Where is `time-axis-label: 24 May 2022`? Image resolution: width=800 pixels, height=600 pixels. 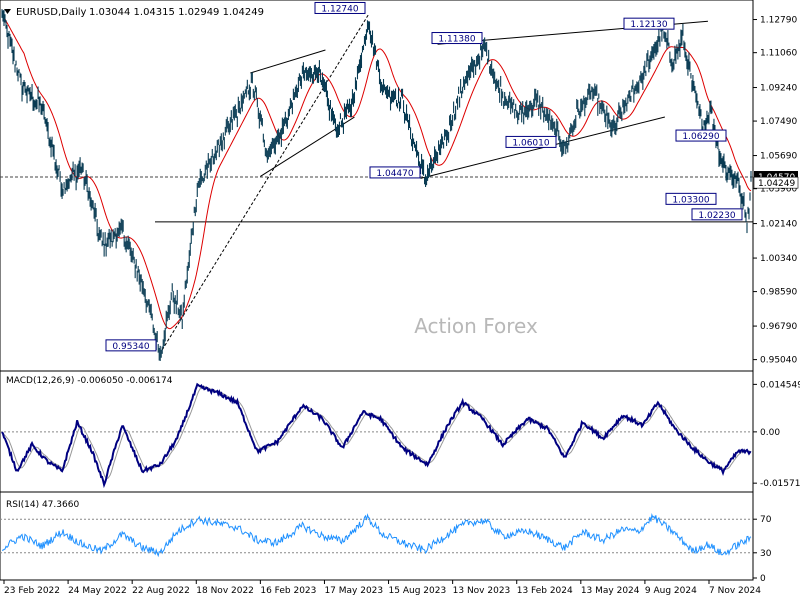 time-axis-label: 24 May 2022 is located at coordinates (97, 591).